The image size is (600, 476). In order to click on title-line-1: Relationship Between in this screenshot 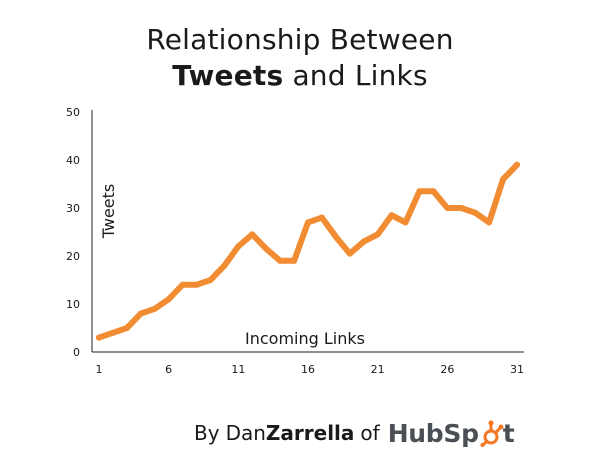, I will do `click(300, 39)`.